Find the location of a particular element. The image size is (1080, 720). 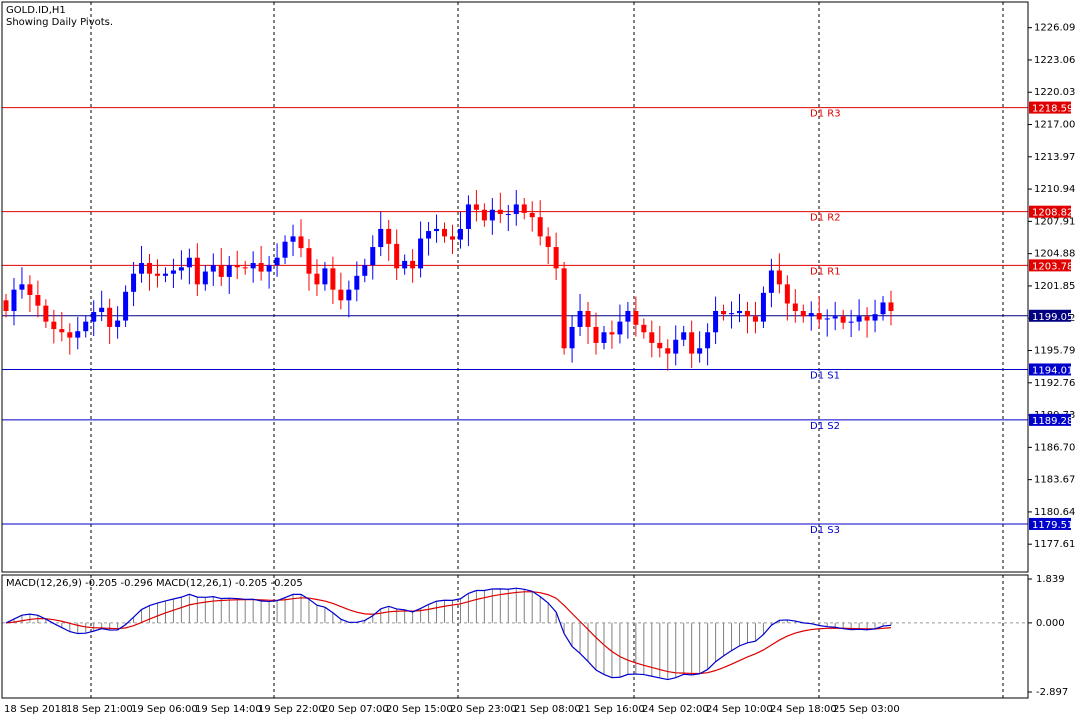

macd-tick-label: 1.839 is located at coordinates (1050, 579).